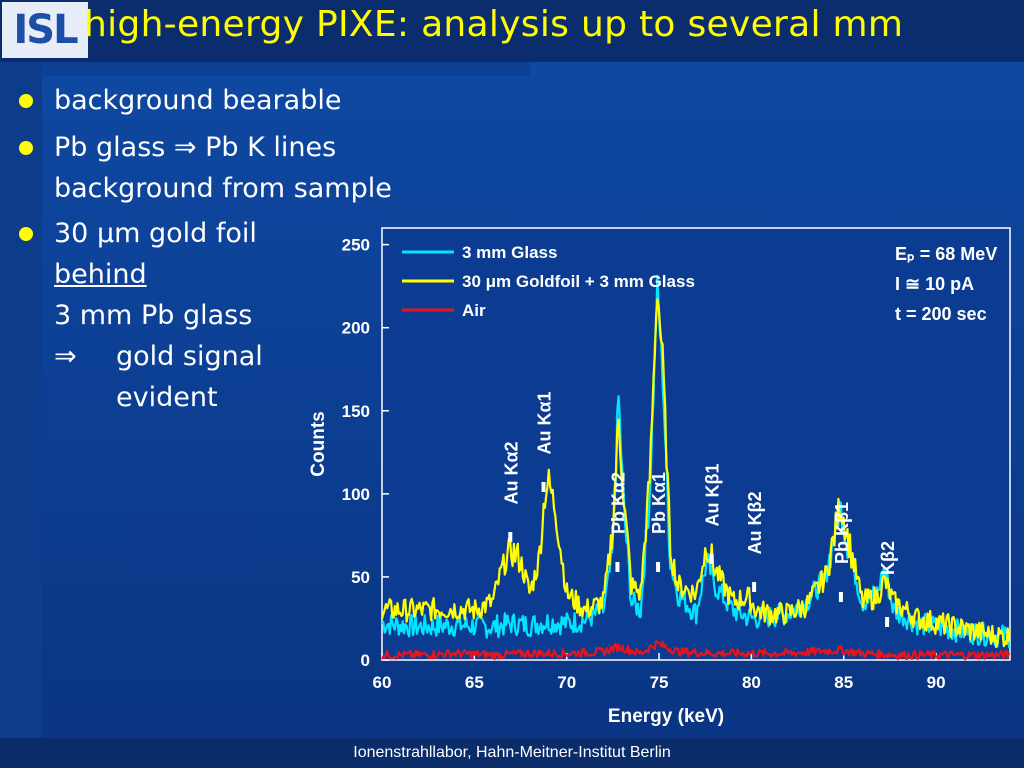 Image resolution: width=1024 pixels, height=768 pixels. What do you see at coordinates (936, 682) in the screenshot?
I see `x-tick-label: 90` at bounding box center [936, 682].